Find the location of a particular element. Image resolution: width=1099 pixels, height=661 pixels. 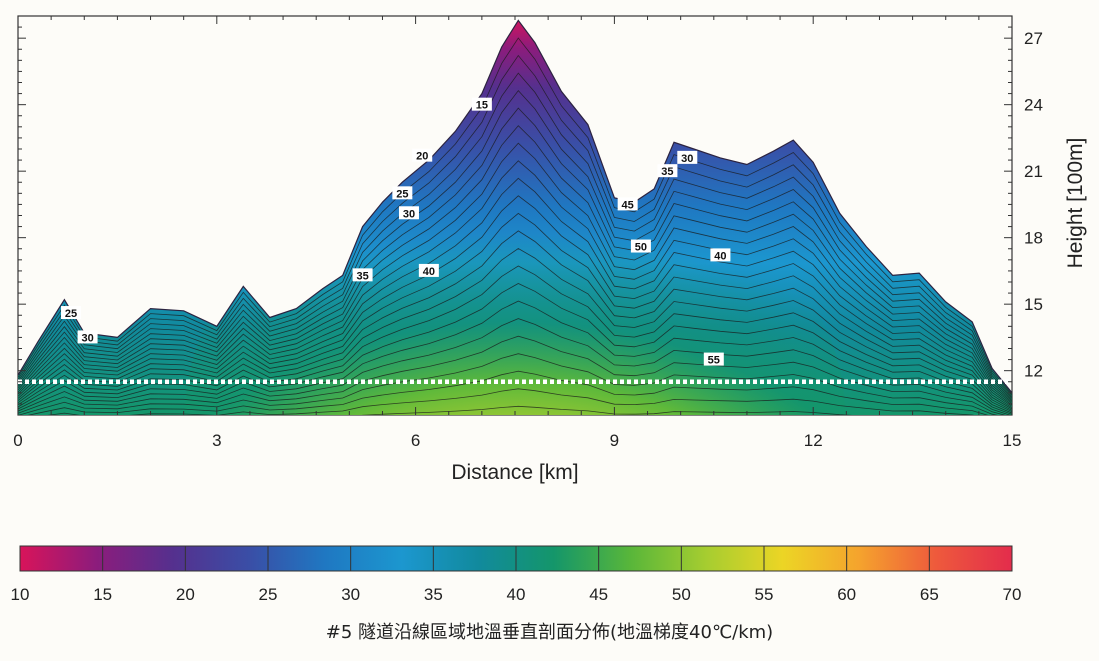

figure-caption: #5 隧道沿線區域地溫垂直剖面分佈(地溫梯度40℃/km) is located at coordinates (549, 632).